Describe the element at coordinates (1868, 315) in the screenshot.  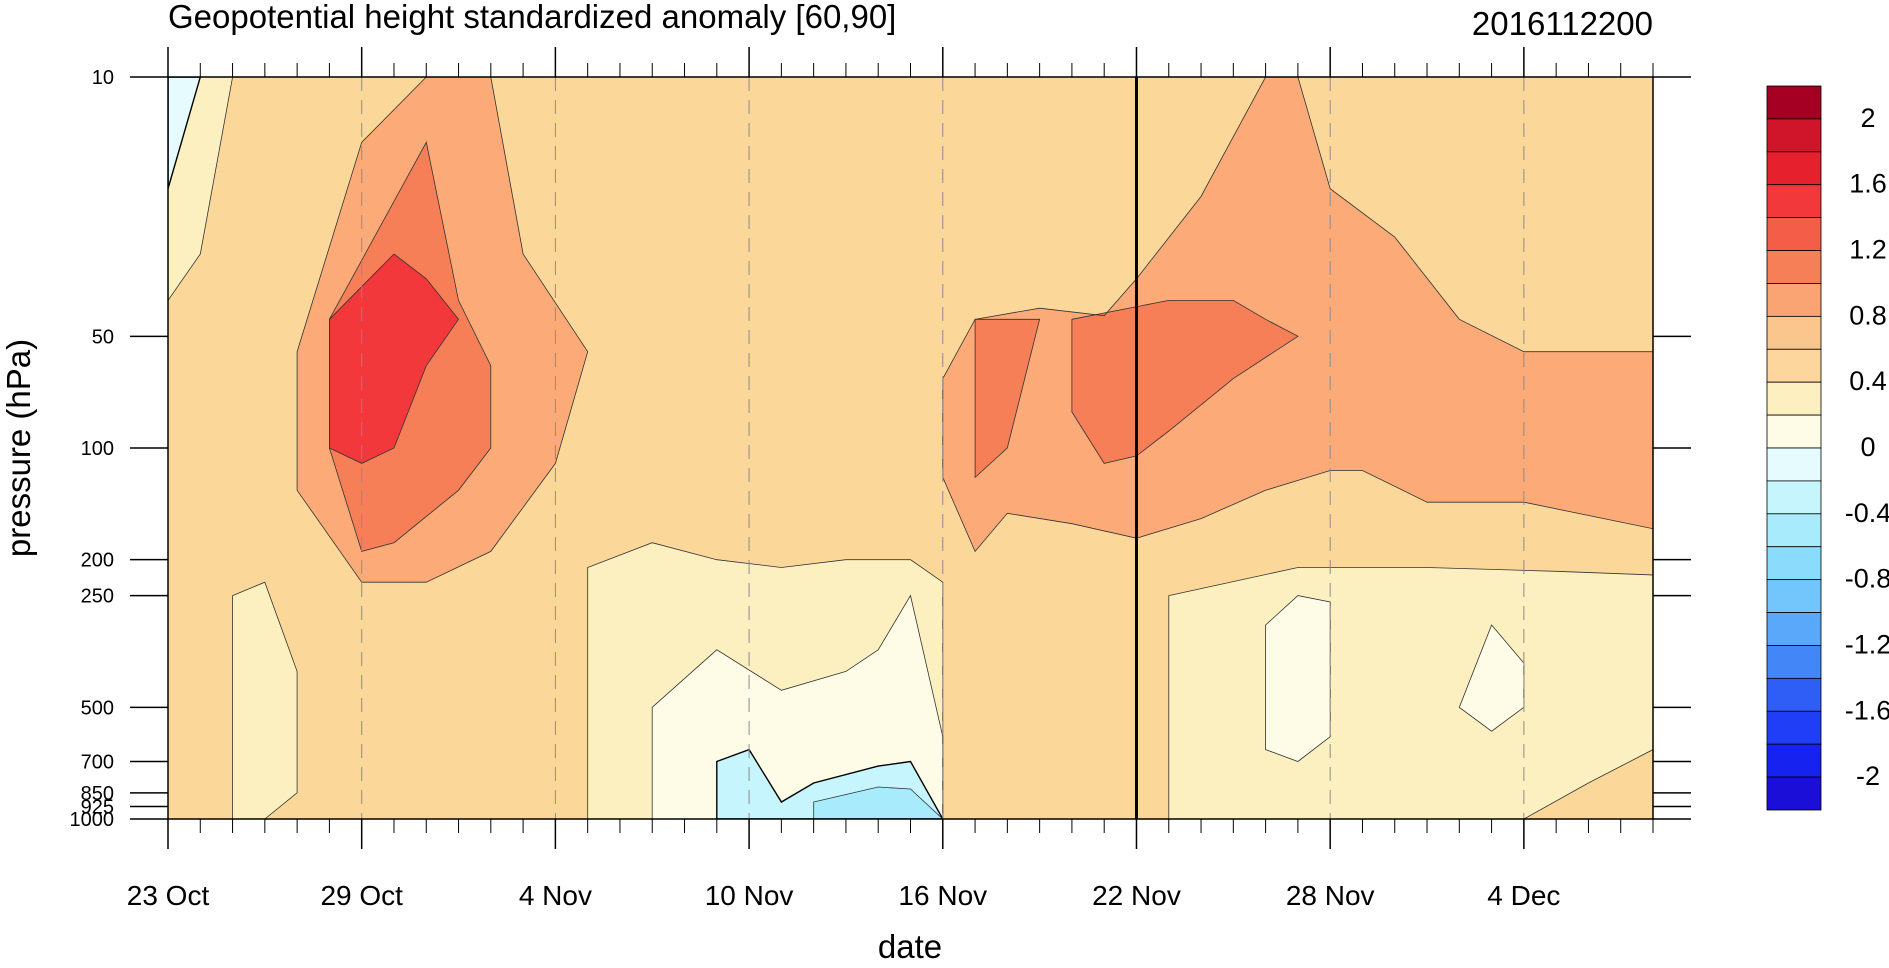
I see `colorbar-label: 0.8` at that location.